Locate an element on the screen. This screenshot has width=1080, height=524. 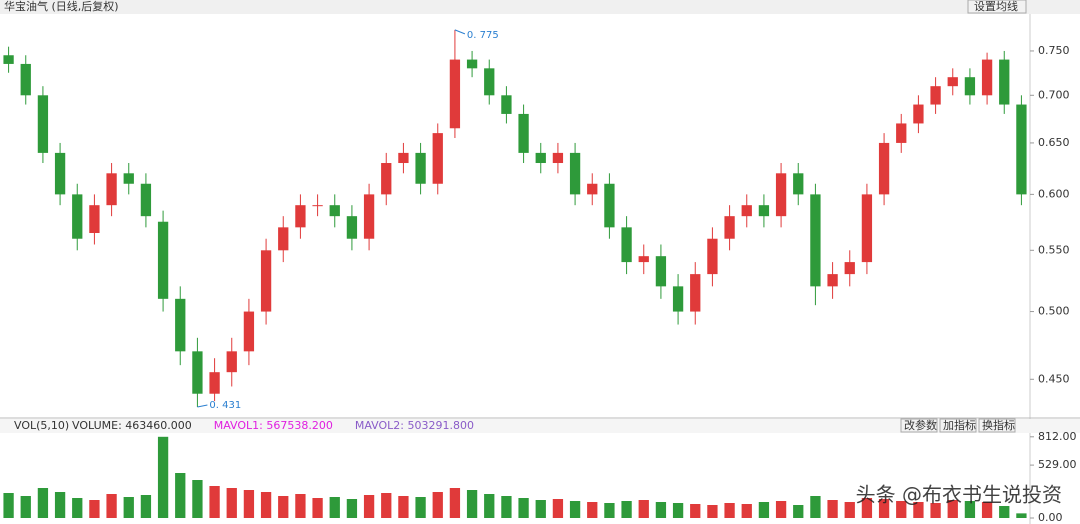
y-tick-label: 0.700 is located at coordinates (1054, 94).